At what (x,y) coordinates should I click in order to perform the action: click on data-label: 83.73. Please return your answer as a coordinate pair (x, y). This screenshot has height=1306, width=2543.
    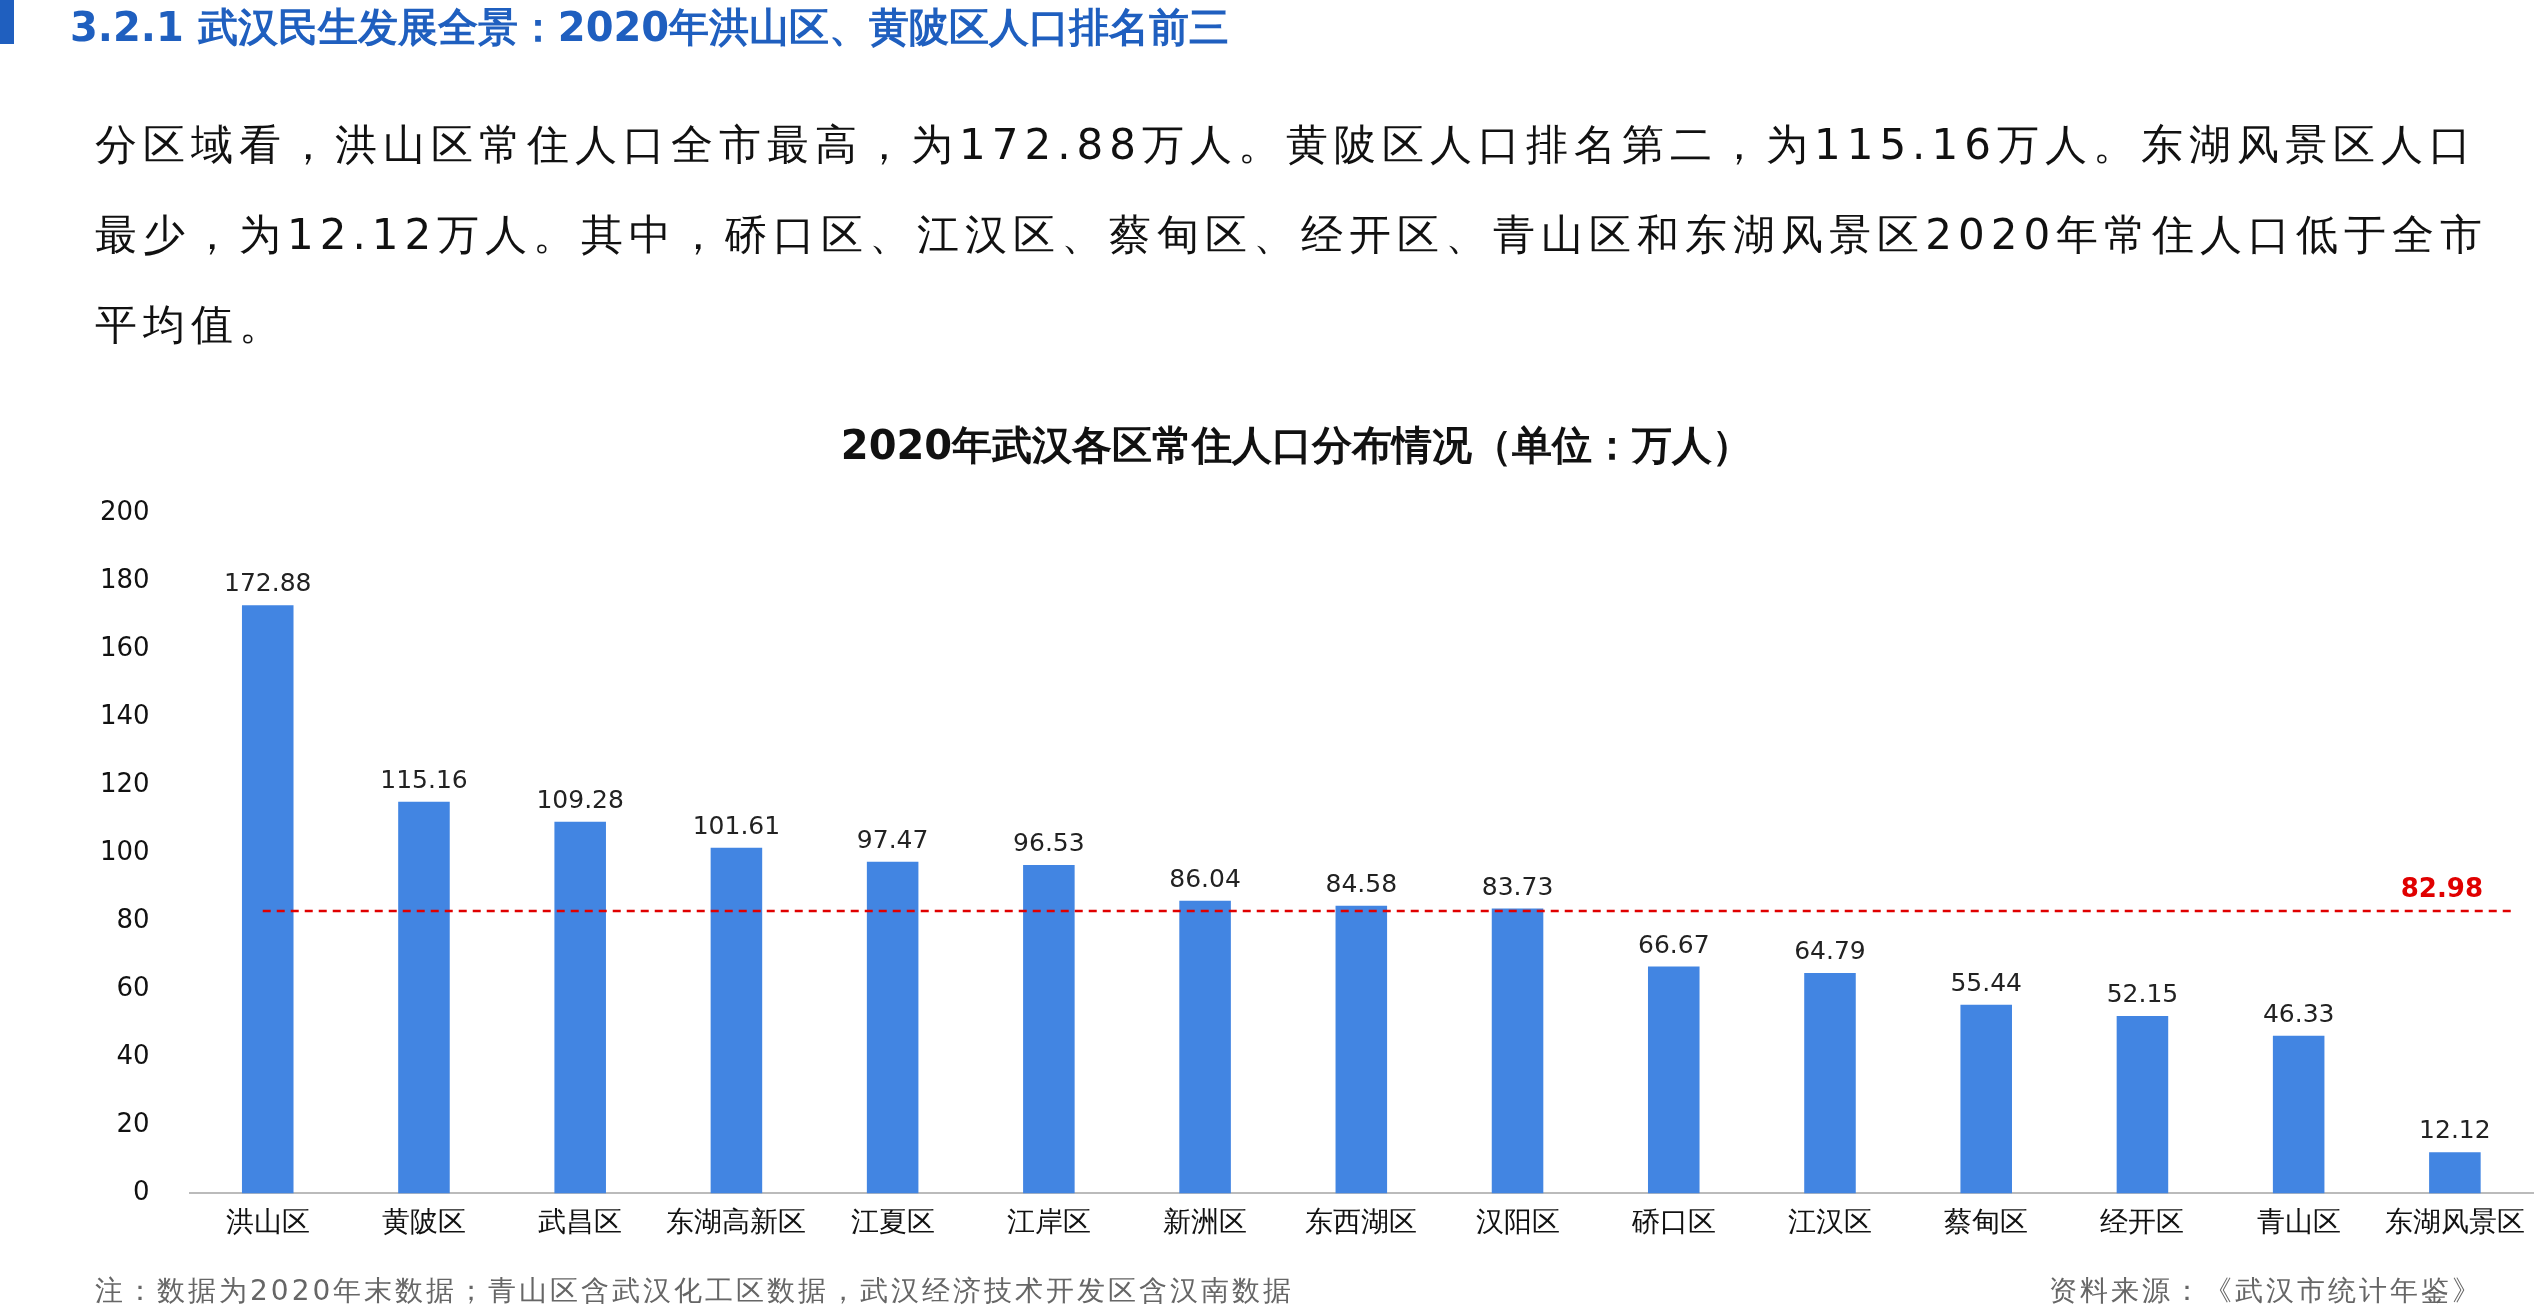
    Looking at the image, I should click on (1517, 886).